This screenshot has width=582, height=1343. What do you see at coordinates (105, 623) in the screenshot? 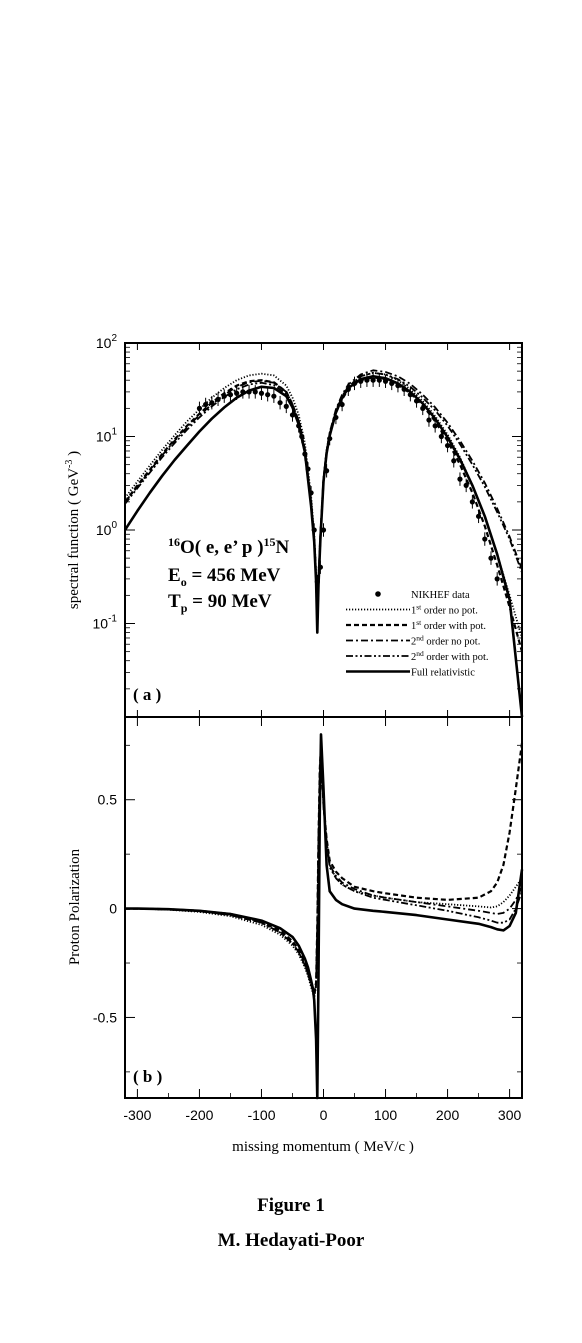
I see `panel-a-ytick-label: 10⁻¹` at bounding box center [105, 623].